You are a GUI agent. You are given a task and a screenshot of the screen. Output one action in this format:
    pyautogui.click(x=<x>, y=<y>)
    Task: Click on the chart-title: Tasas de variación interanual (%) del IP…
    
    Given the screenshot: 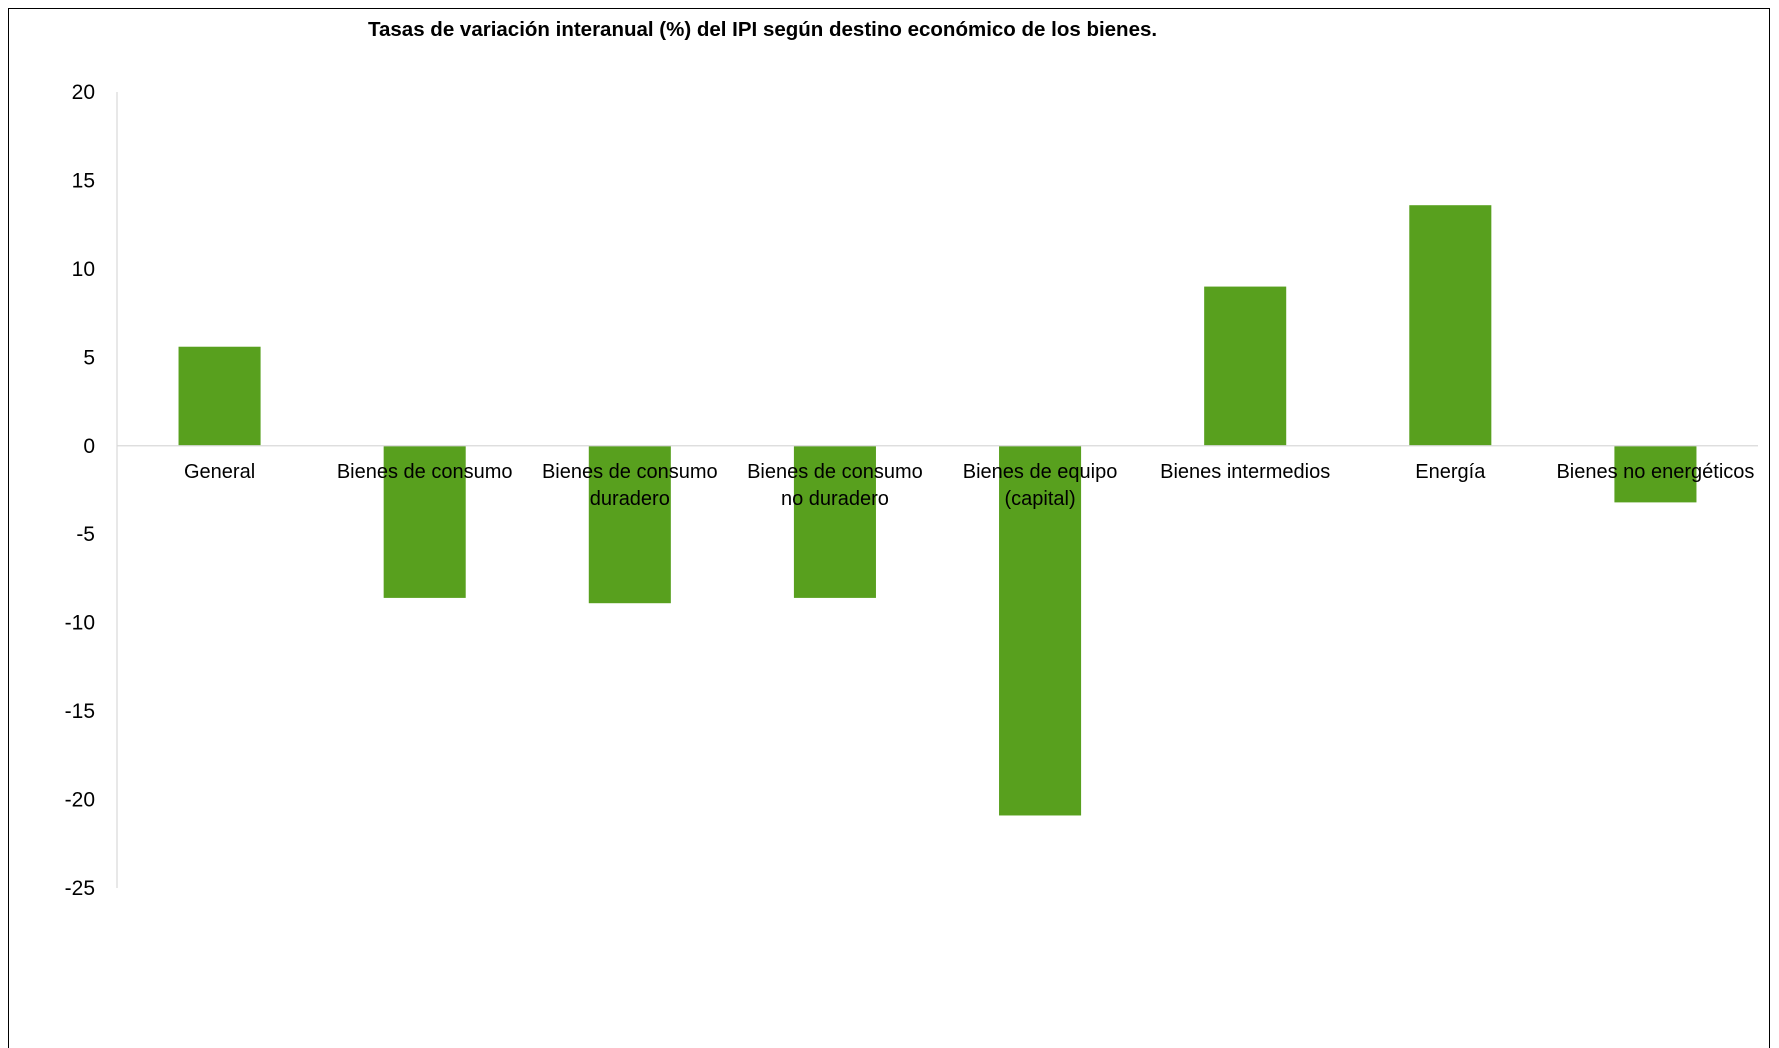 What is the action you would take?
    pyautogui.click(x=763, y=29)
    